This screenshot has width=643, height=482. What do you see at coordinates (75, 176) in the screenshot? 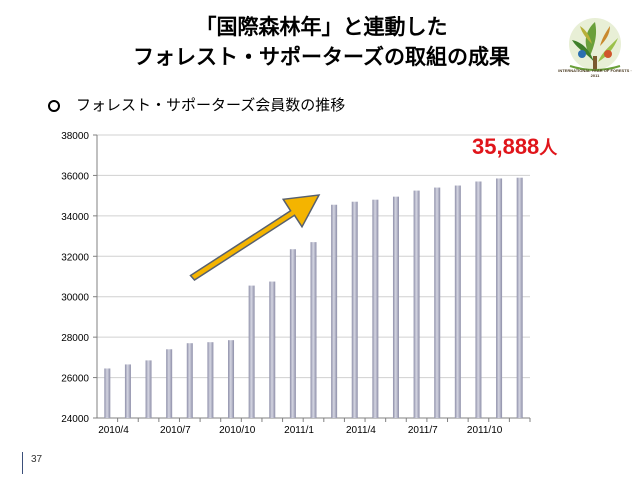
I see `y-tick-label: 36000` at bounding box center [75, 176].